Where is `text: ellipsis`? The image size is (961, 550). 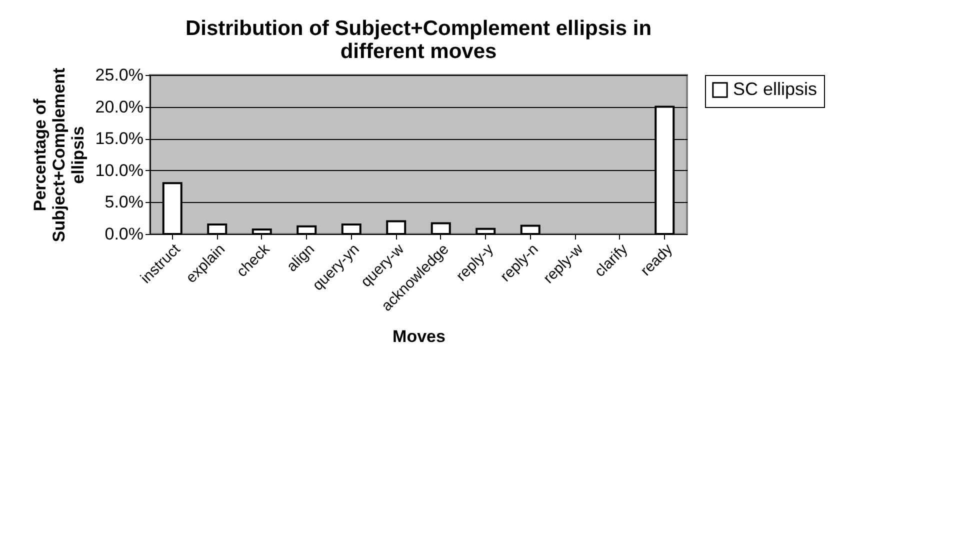
text: ellipsis is located at coordinates (78, 155).